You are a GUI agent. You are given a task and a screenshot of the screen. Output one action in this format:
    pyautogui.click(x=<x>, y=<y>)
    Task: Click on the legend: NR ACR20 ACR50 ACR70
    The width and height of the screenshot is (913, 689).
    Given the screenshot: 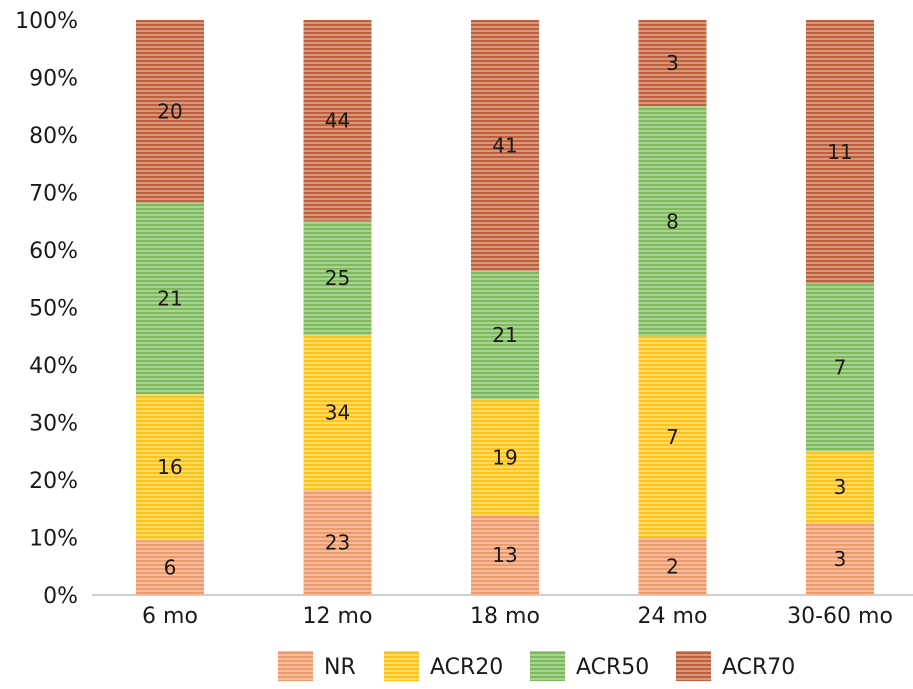 What is the action you would take?
    pyautogui.click(x=536, y=666)
    